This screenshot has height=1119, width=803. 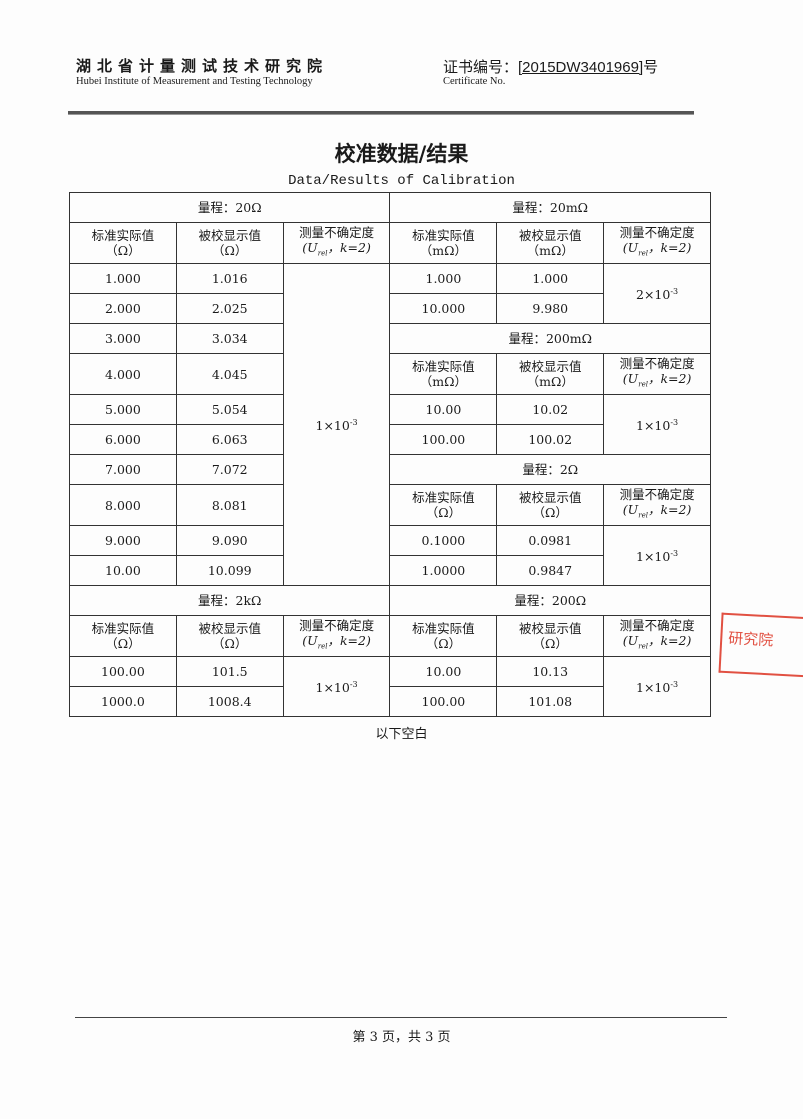 What do you see at coordinates (229, 469) in the screenshot?
I see `displayed-value: 7.072` at bounding box center [229, 469].